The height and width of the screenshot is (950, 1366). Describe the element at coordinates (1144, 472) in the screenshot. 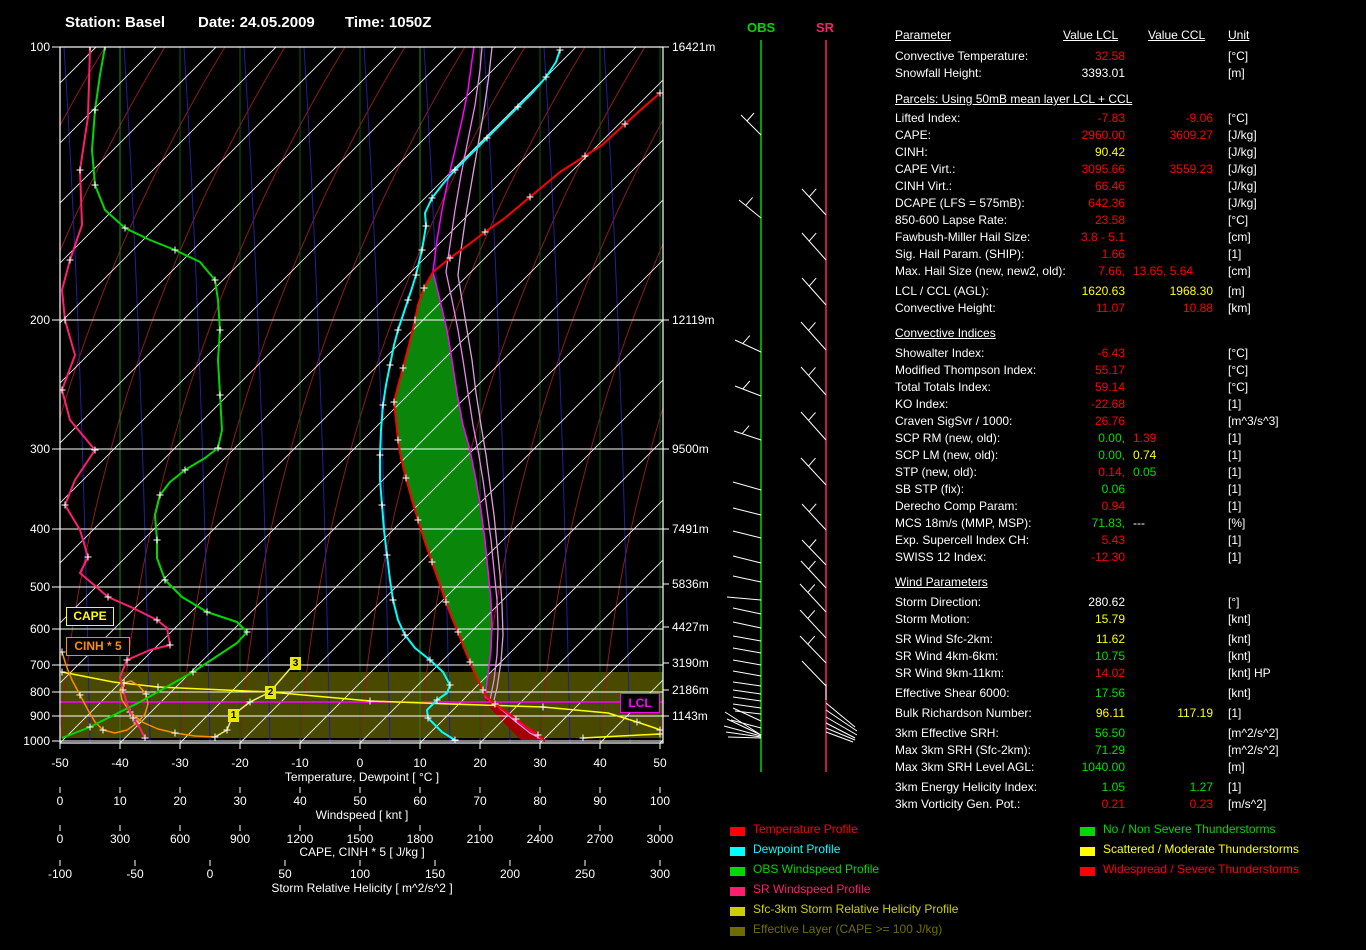

I see `param-value-extra: 0.05` at that location.